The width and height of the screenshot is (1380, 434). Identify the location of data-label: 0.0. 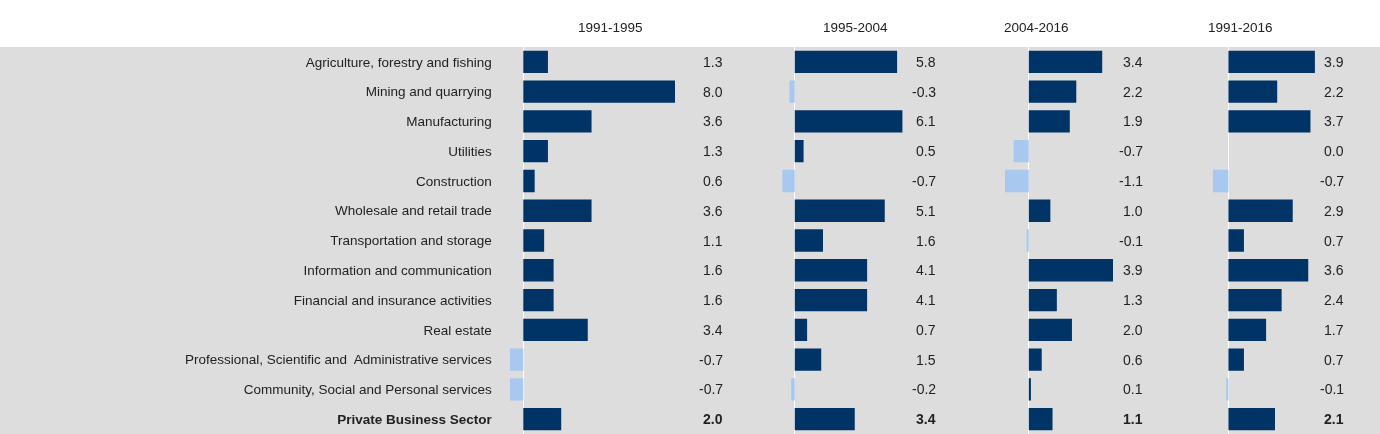
(1334, 151).